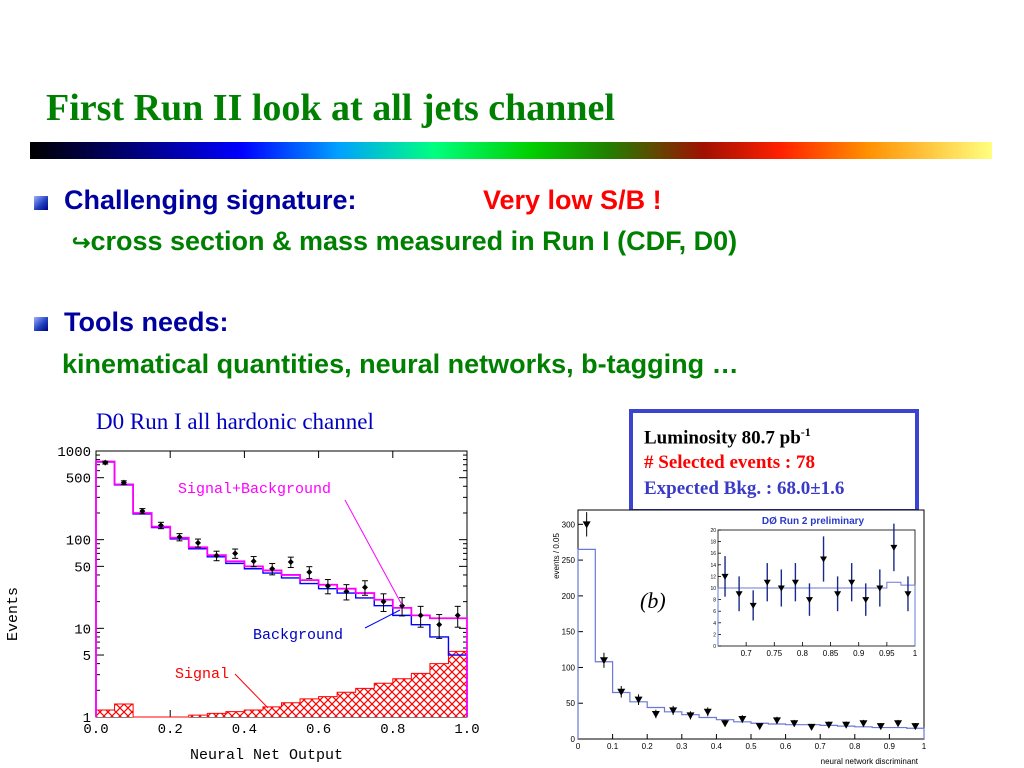 The width and height of the screenshot is (1024, 768). What do you see at coordinates (572, 200) in the screenshot?
I see `bullet-1-highlight: Very low S/B !` at bounding box center [572, 200].